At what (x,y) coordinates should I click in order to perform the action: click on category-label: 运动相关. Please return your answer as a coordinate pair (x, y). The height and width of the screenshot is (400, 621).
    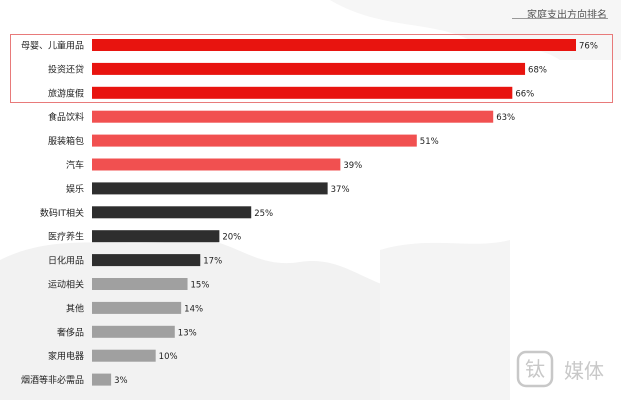
    Looking at the image, I should click on (66, 285).